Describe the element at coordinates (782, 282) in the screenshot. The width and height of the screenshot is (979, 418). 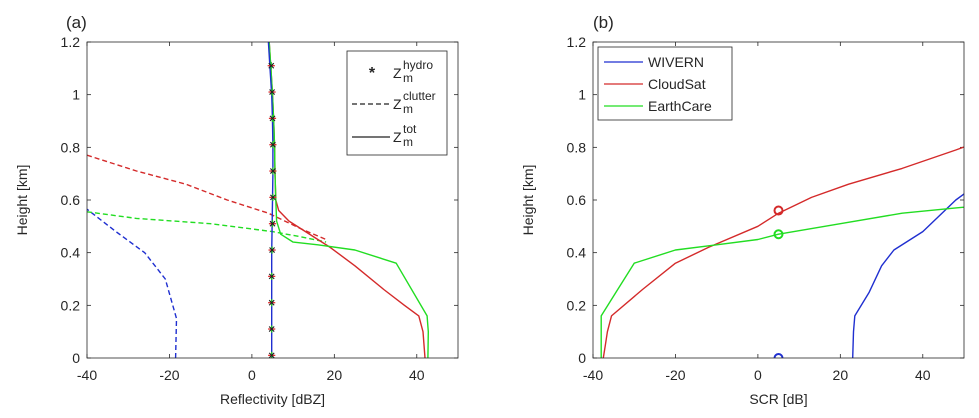
I see `series-line-earthcare` at that location.